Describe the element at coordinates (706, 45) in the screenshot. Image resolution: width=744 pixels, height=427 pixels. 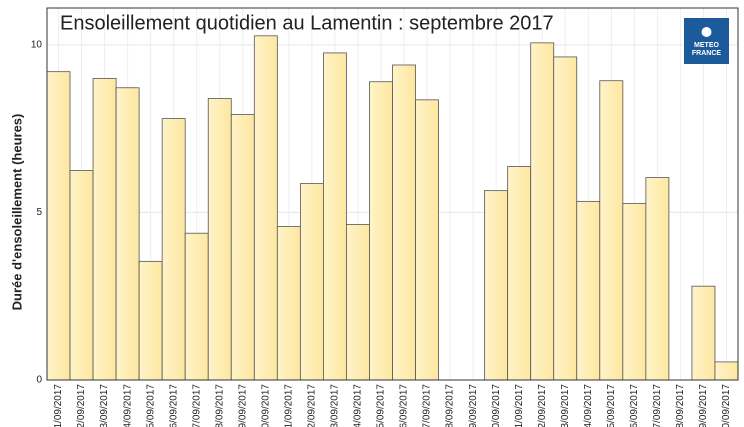
I see `logo-text: METEO` at that location.